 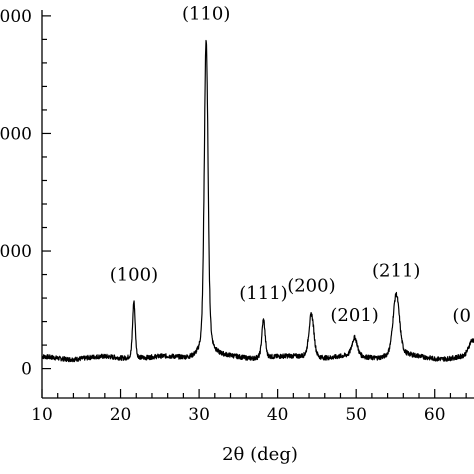 What do you see at coordinates (461, 316) in the screenshot?
I see `peak-label: (0` at bounding box center [461, 316].